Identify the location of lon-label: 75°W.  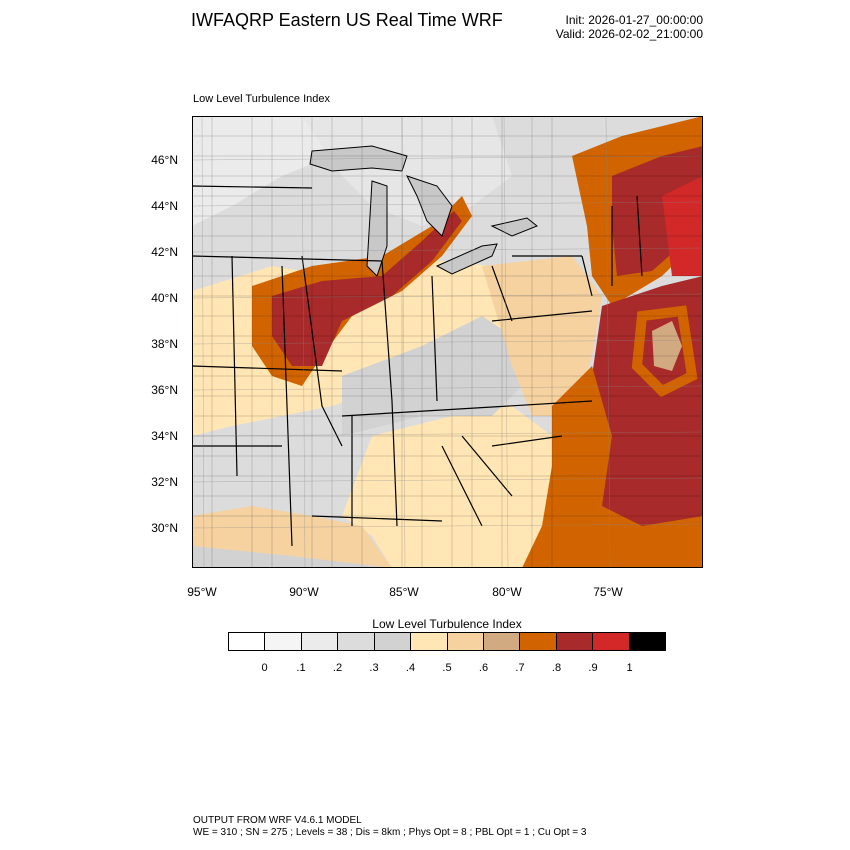
(608, 592).